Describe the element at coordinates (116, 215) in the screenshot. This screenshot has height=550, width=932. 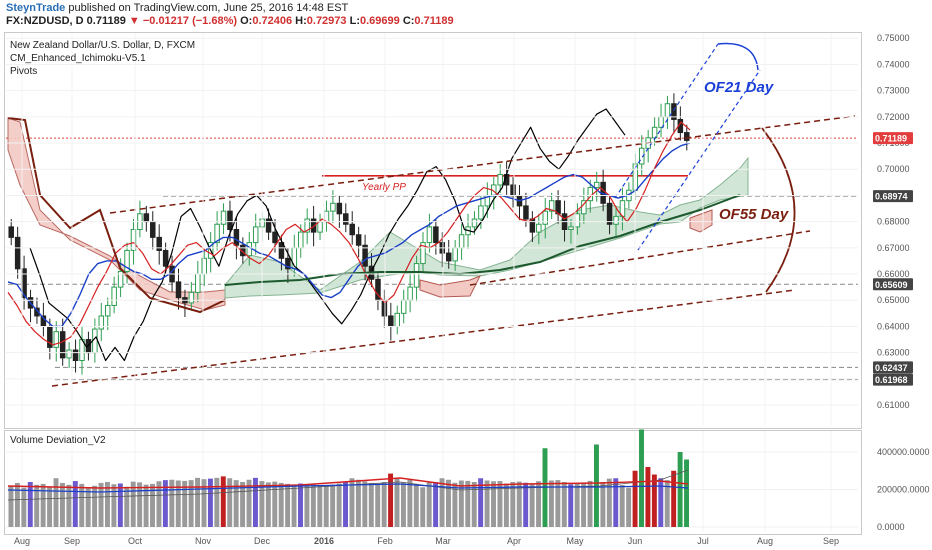
I see `senkou-b-line` at that location.